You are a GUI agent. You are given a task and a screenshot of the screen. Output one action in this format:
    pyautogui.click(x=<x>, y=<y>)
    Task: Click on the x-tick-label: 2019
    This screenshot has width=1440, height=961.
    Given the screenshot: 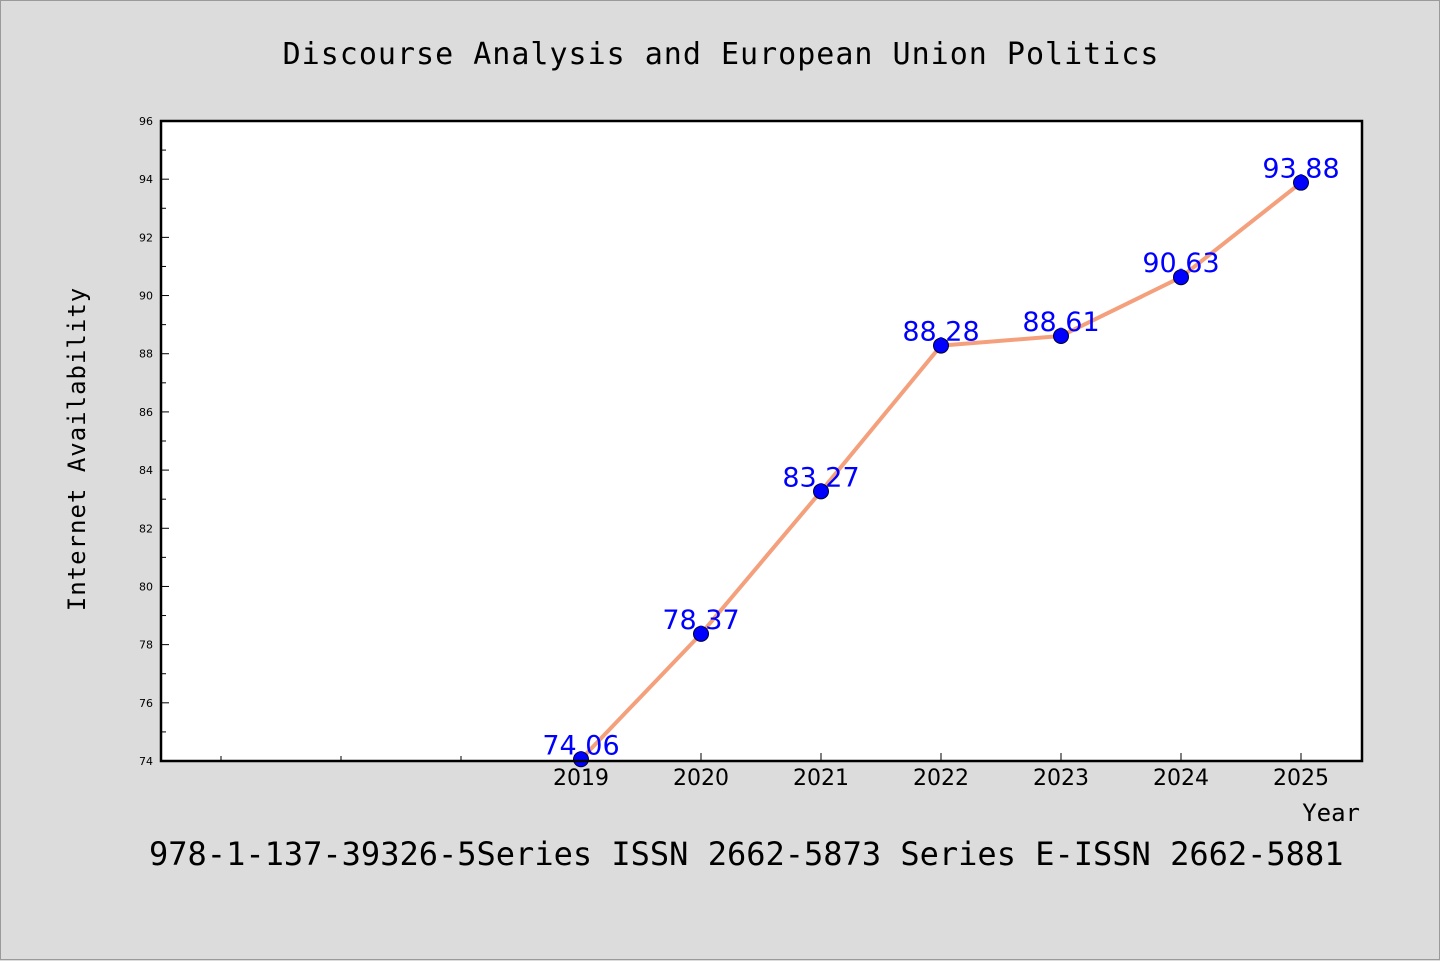 What is the action you would take?
    pyautogui.click(x=581, y=778)
    